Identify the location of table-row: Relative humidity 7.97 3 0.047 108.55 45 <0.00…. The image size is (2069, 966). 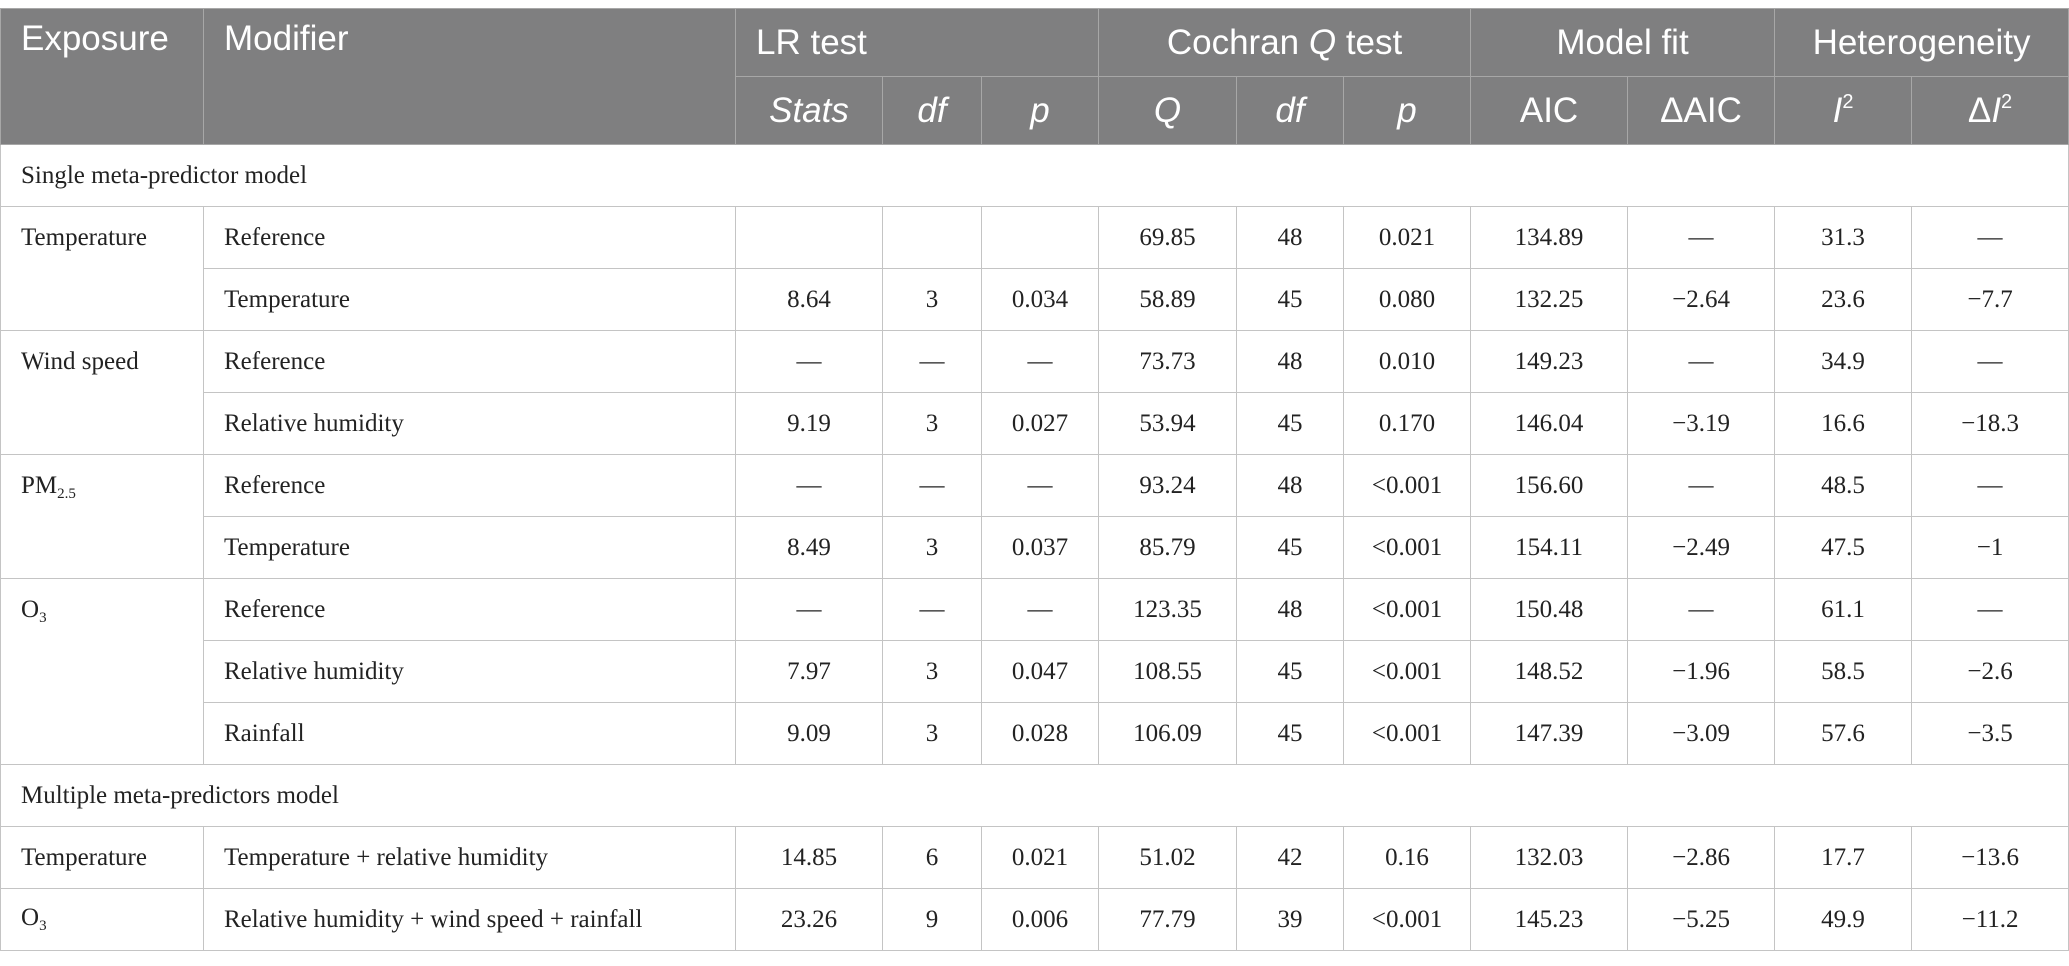
(1035, 671).